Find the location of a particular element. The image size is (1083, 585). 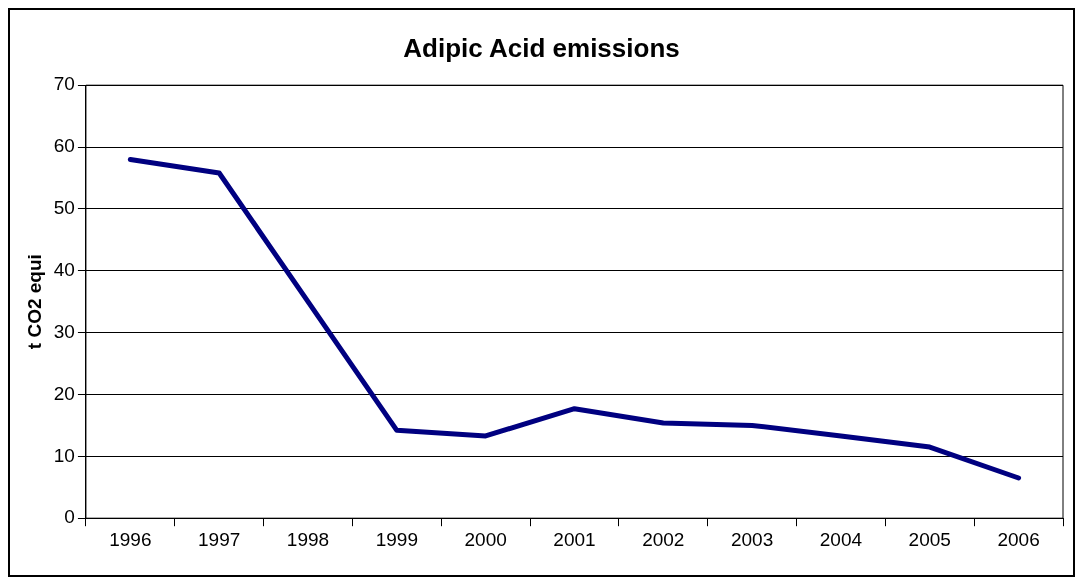

x-tick-label: 1997 is located at coordinates (219, 539).